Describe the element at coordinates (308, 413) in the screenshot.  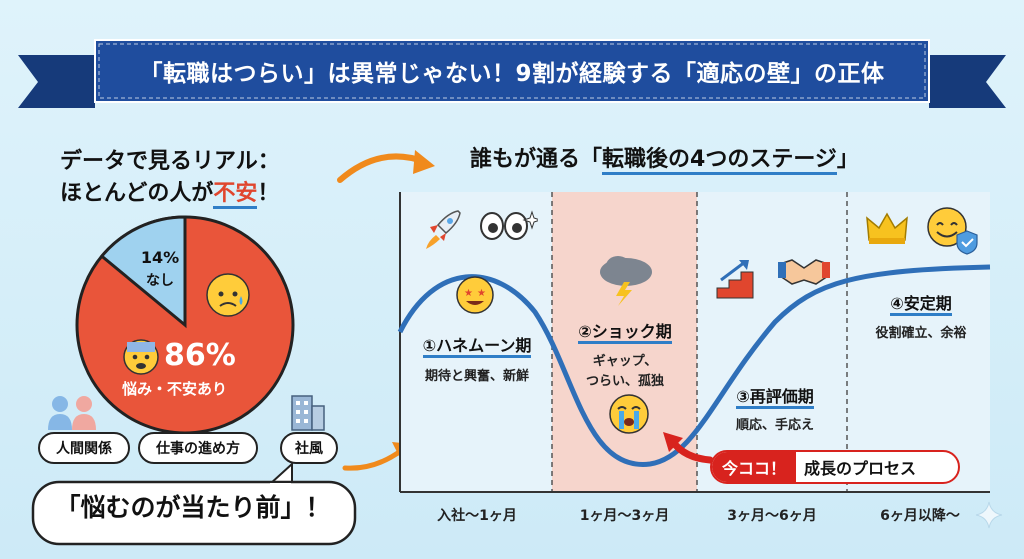
I see `building-icon` at that location.